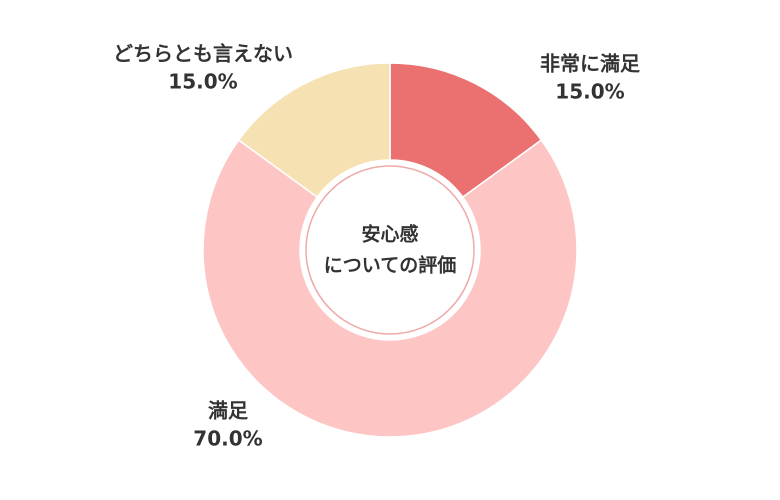 The height and width of the screenshot is (500, 780). What do you see at coordinates (590, 64) in the screenshot?
I see `slice-label: 非常に満足` at bounding box center [590, 64].